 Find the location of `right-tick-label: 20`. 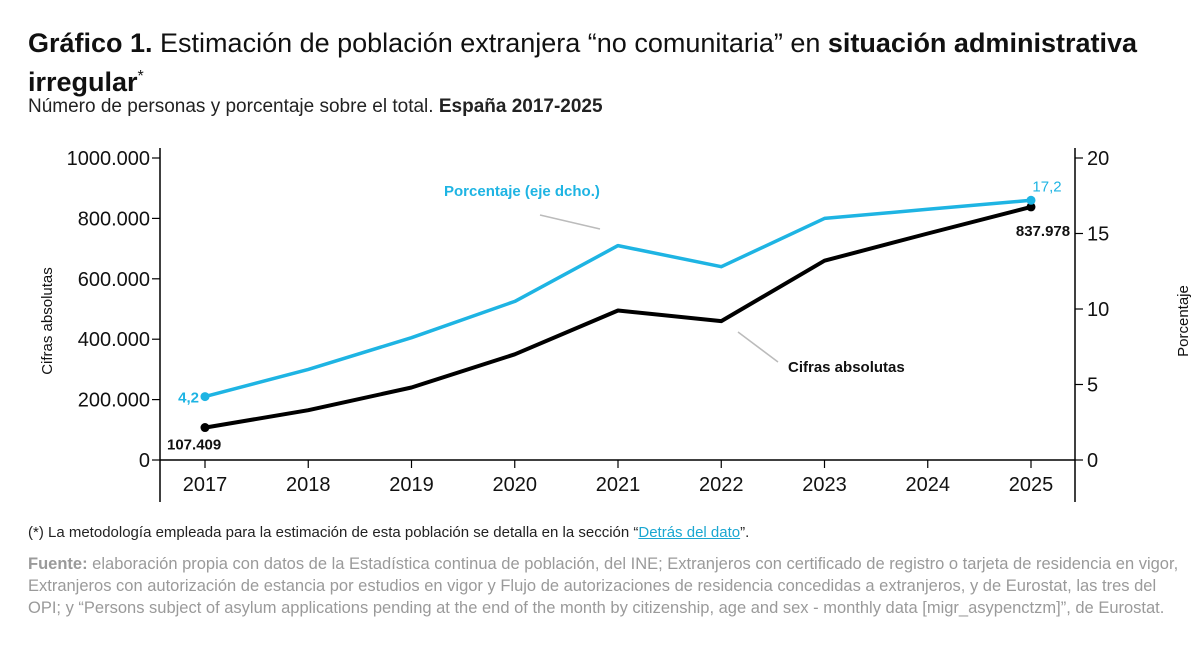

right-tick-label: 20 is located at coordinates (1098, 159).